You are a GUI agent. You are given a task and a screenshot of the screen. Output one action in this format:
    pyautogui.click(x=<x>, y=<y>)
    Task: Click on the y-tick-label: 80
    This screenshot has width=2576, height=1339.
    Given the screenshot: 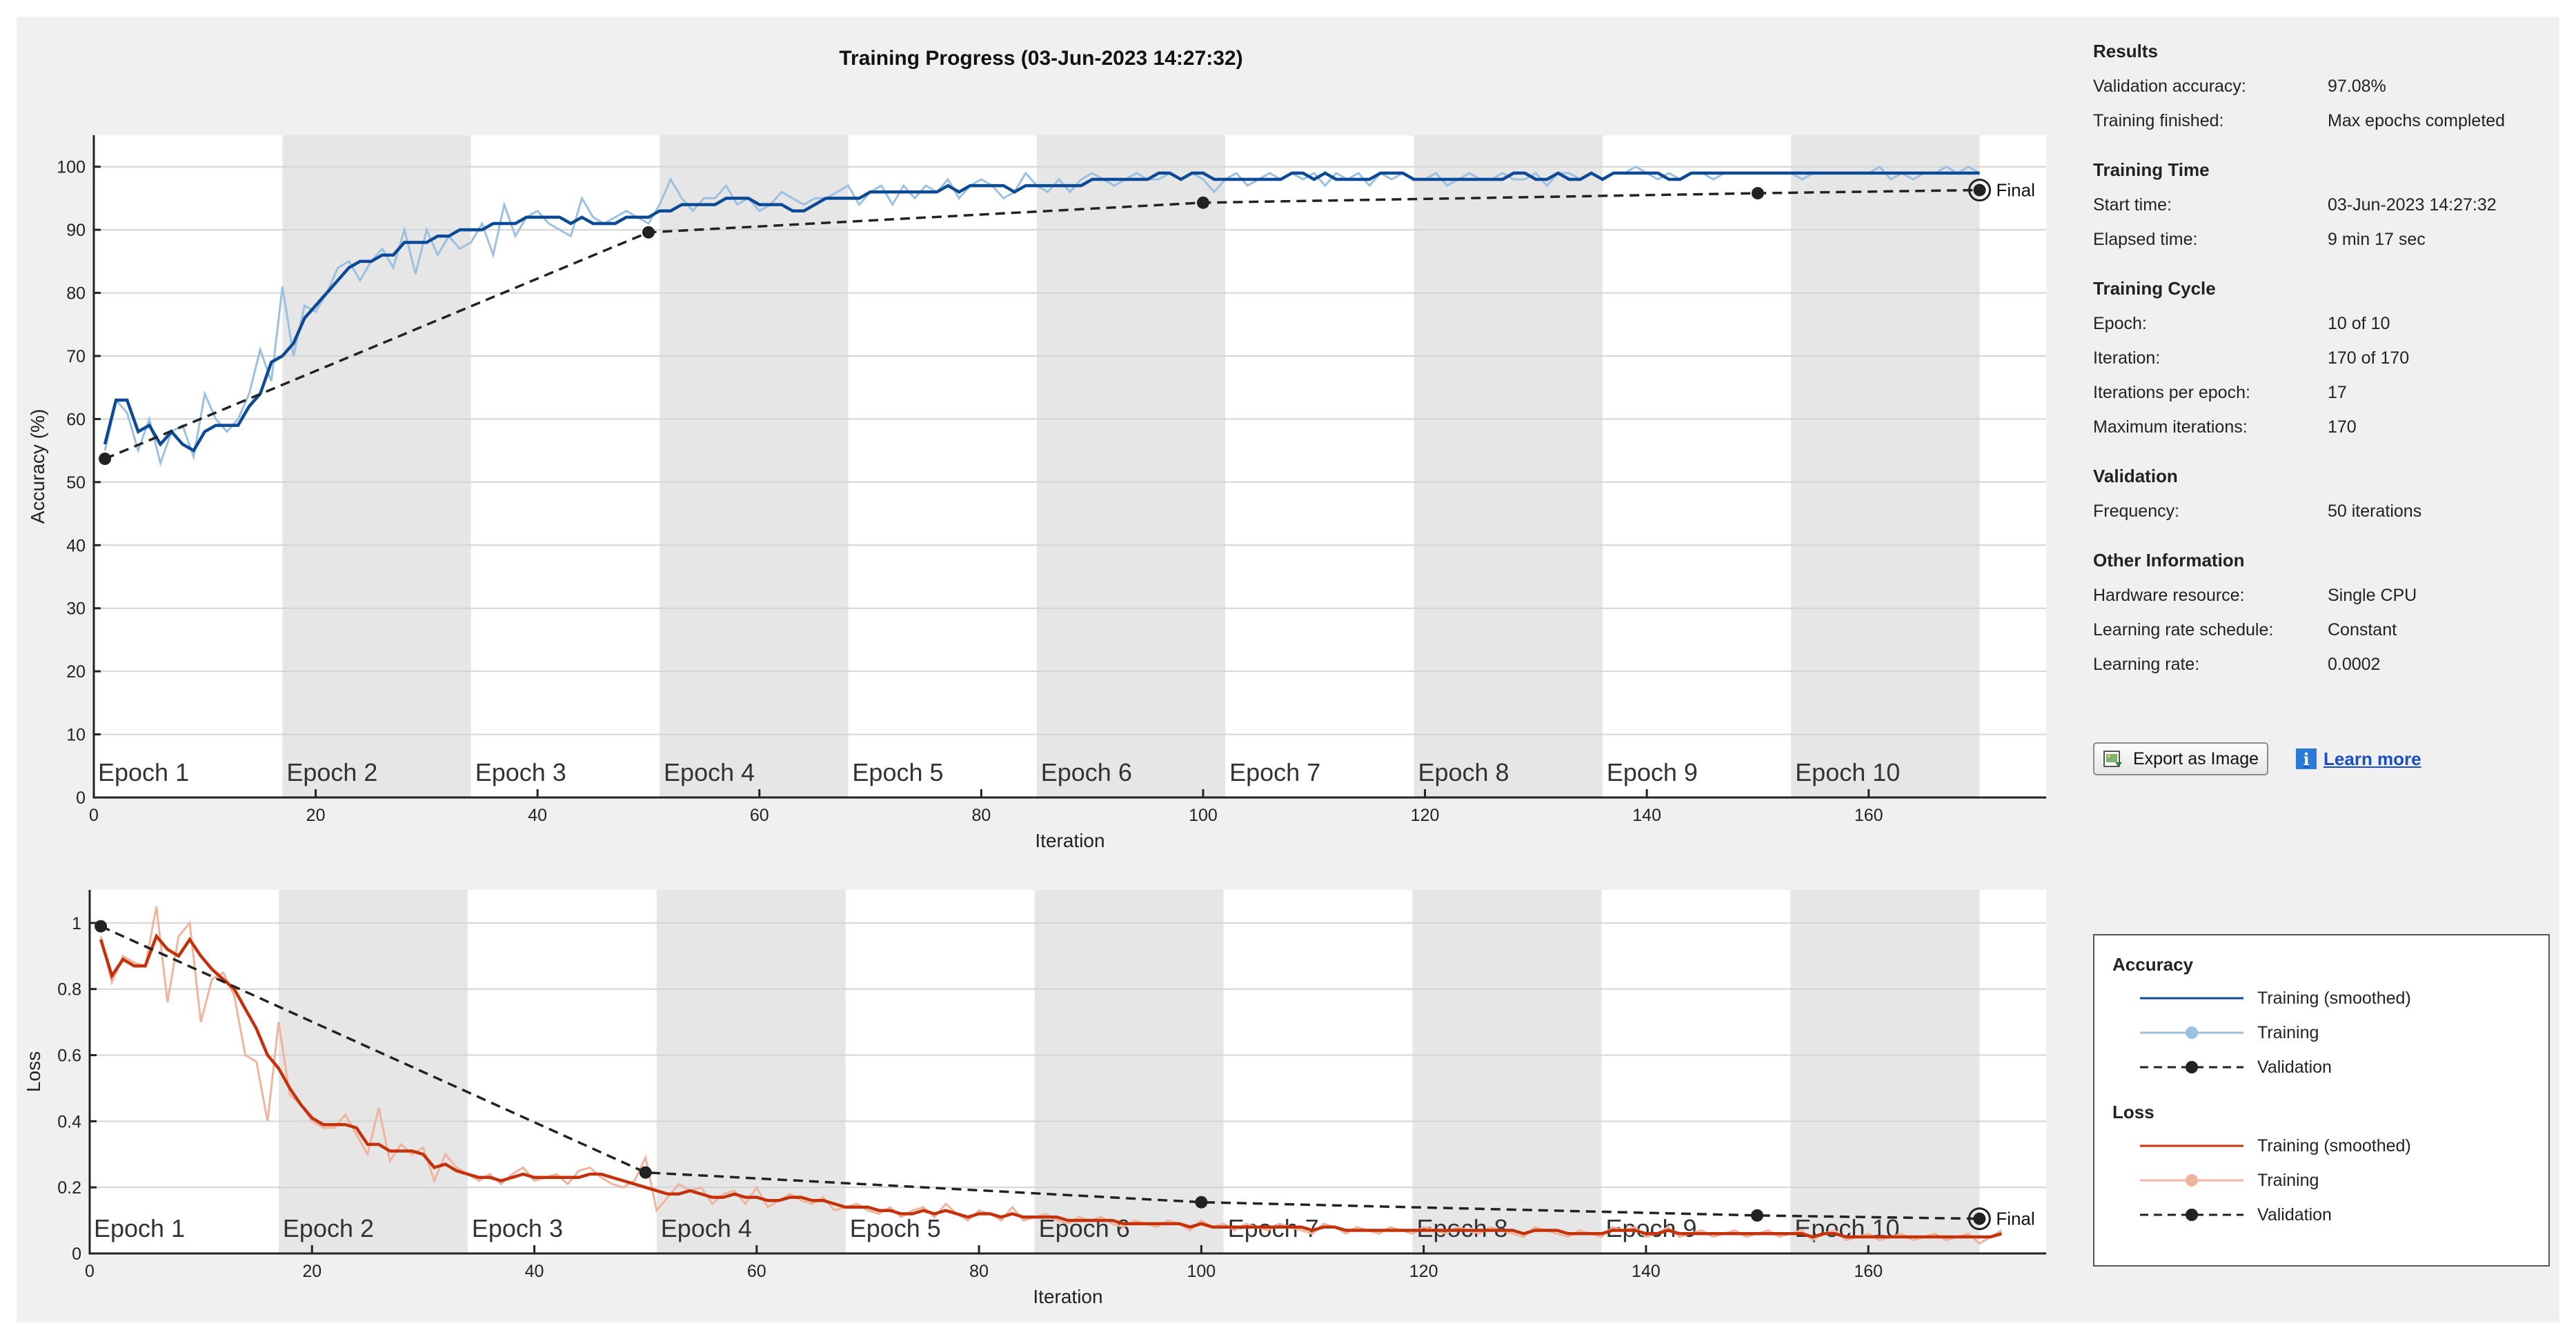 What is the action you would take?
    pyautogui.click(x=76, y=294)
    